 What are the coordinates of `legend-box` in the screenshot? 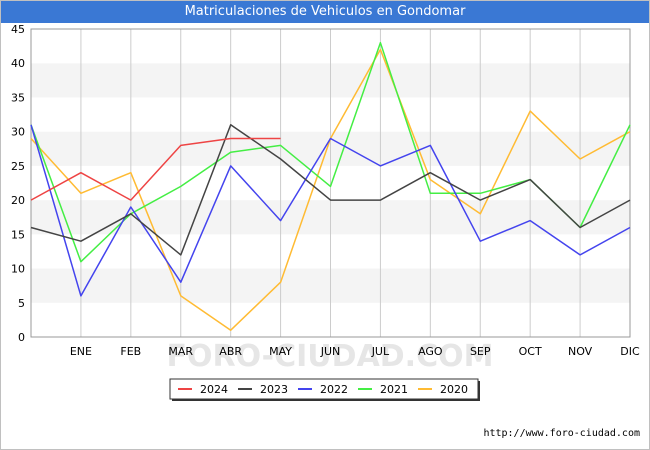 It's located at (324, 389).